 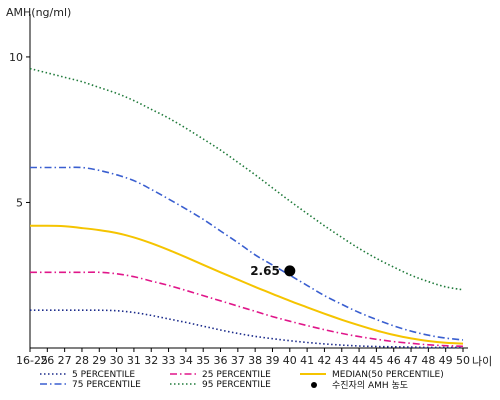 I want to click on x-tick-label: 40, so click(x=290, y=360).